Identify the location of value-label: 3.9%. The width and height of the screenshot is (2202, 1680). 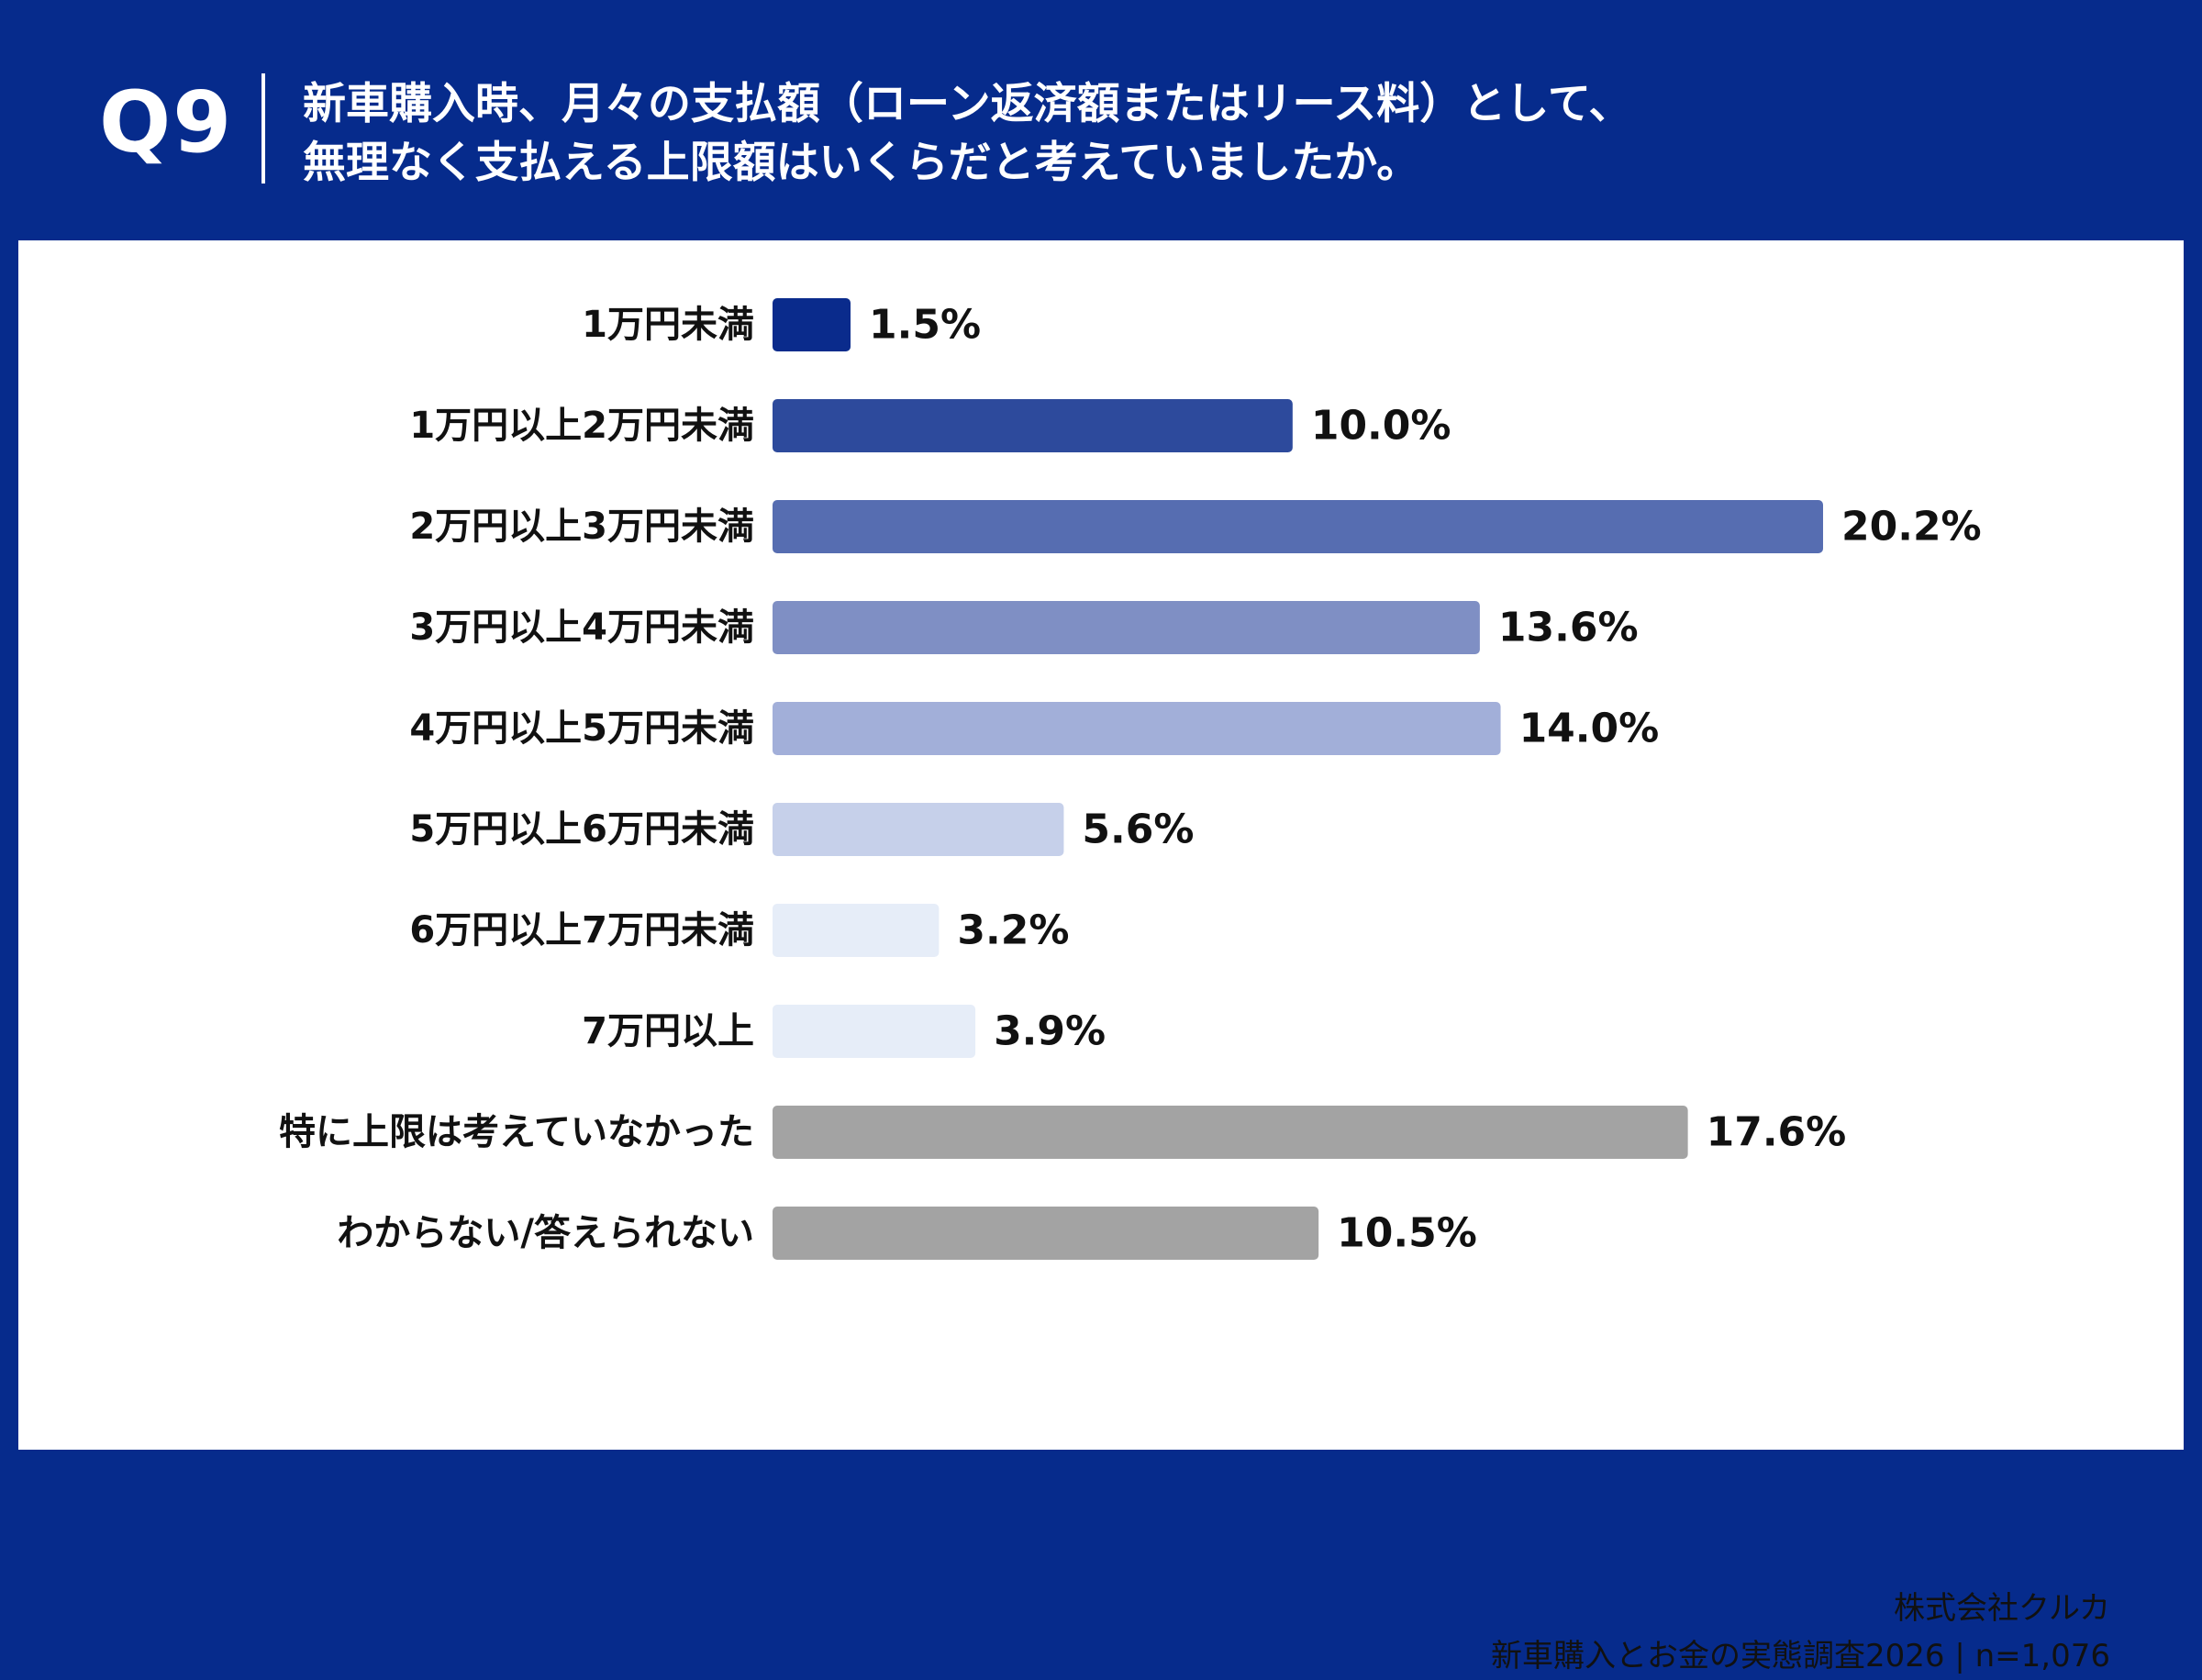
(1050, 1031).